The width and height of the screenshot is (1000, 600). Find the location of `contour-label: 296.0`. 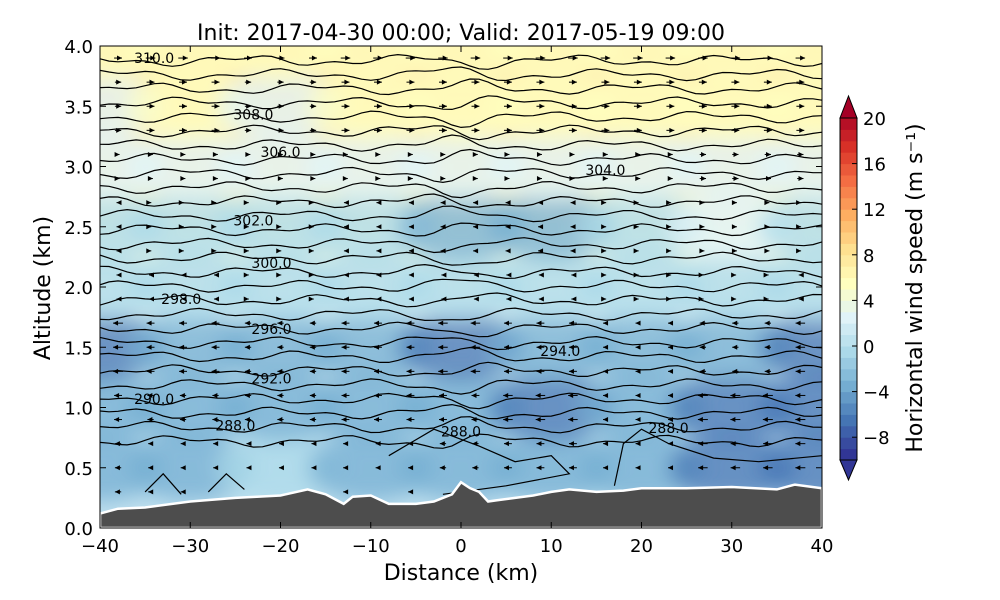

contour-label: 296.0 is located at coordinates (271, 330).